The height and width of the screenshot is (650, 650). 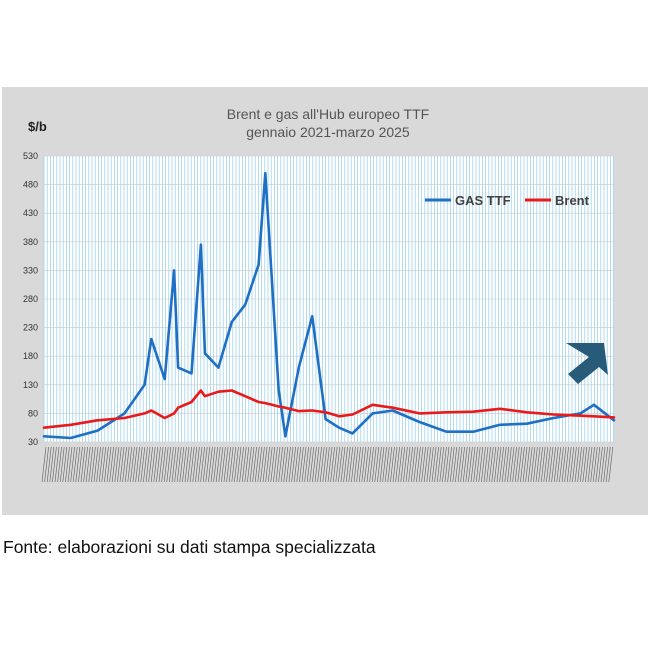 I want to click on y-tick-label: 30, so click(x=33, y=442).